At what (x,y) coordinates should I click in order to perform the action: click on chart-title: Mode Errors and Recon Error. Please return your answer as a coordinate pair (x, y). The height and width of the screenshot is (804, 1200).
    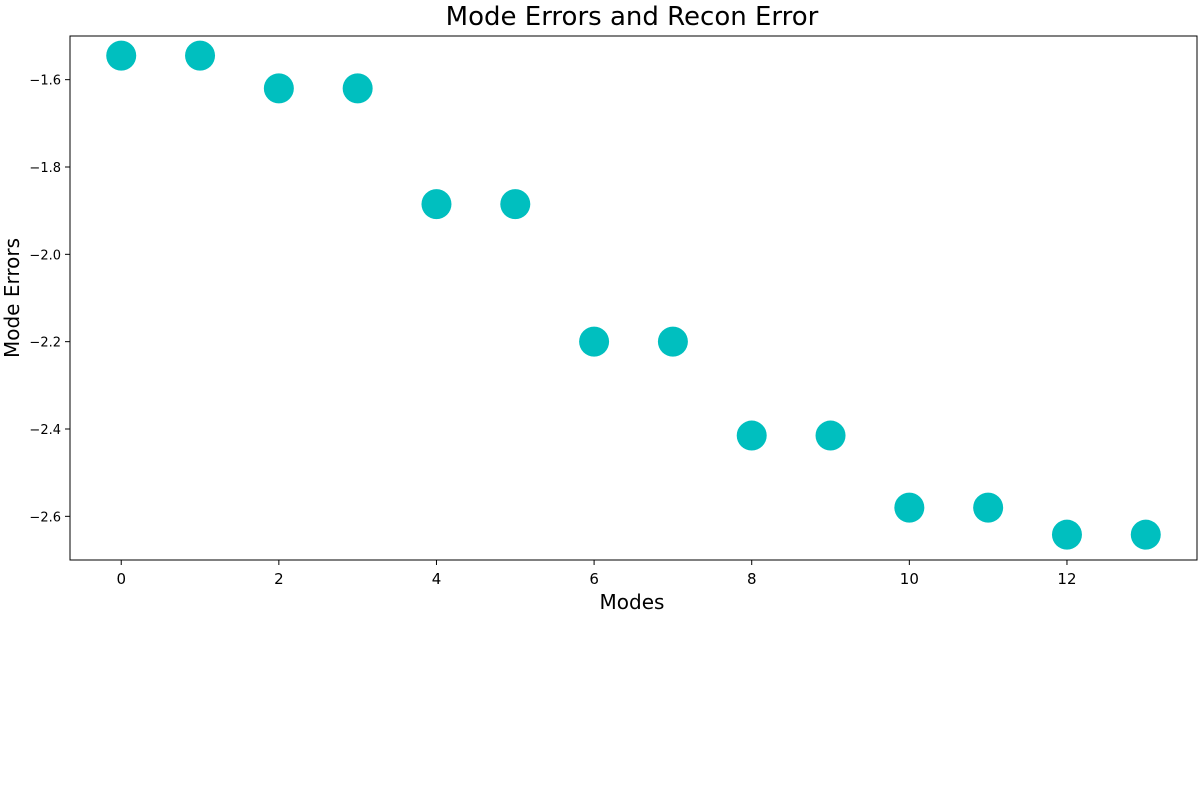
    Looking at the image, I should click on (632, 17).